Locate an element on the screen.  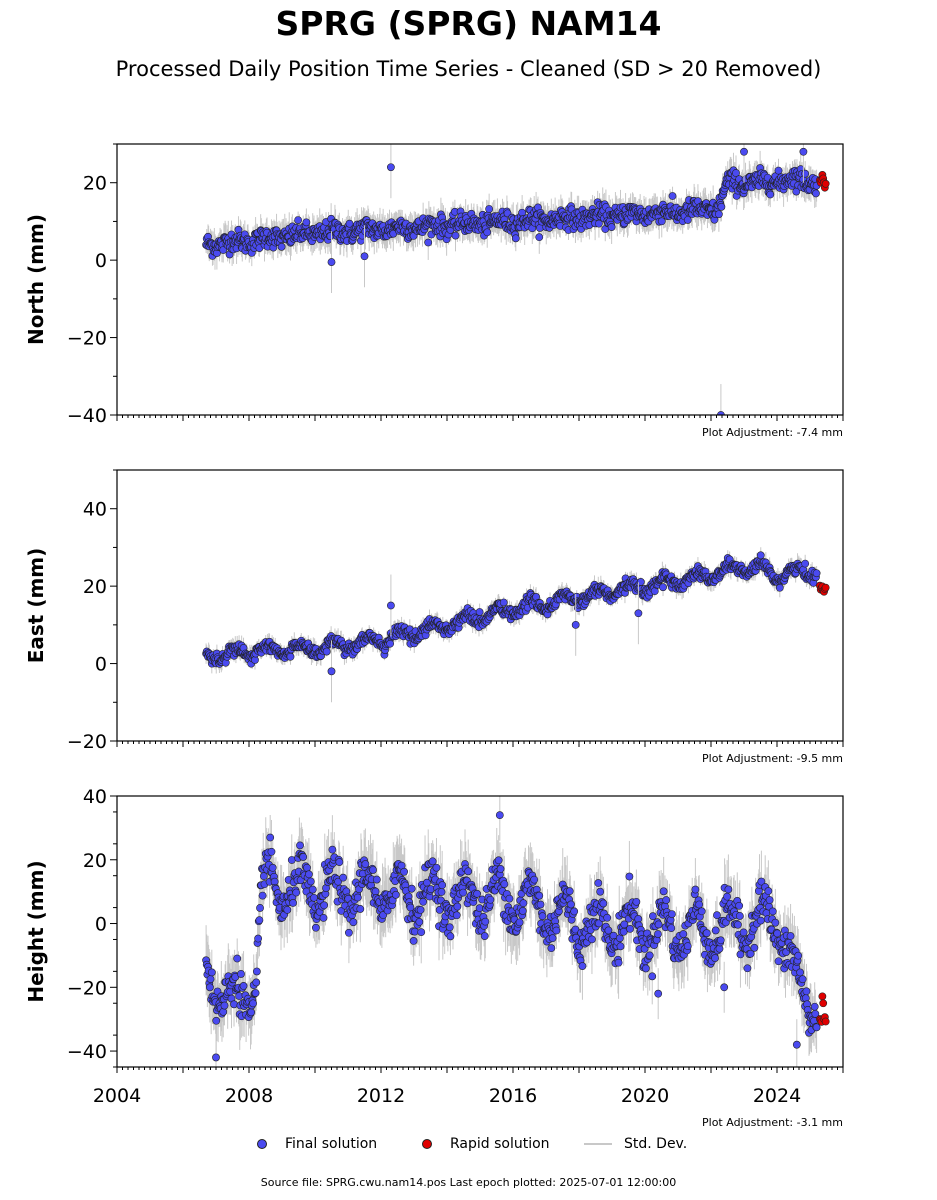
y-axis-label: East (mm) is located at coordinates (36, 606).